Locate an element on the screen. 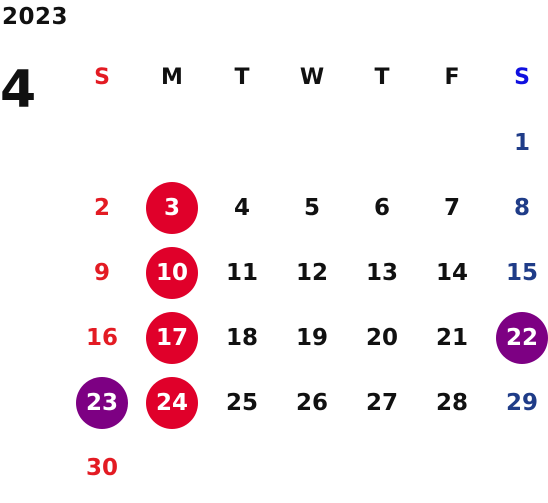 This screenshot has width=548, height=503. day-number: 7 is located at coordinates (451, 207).